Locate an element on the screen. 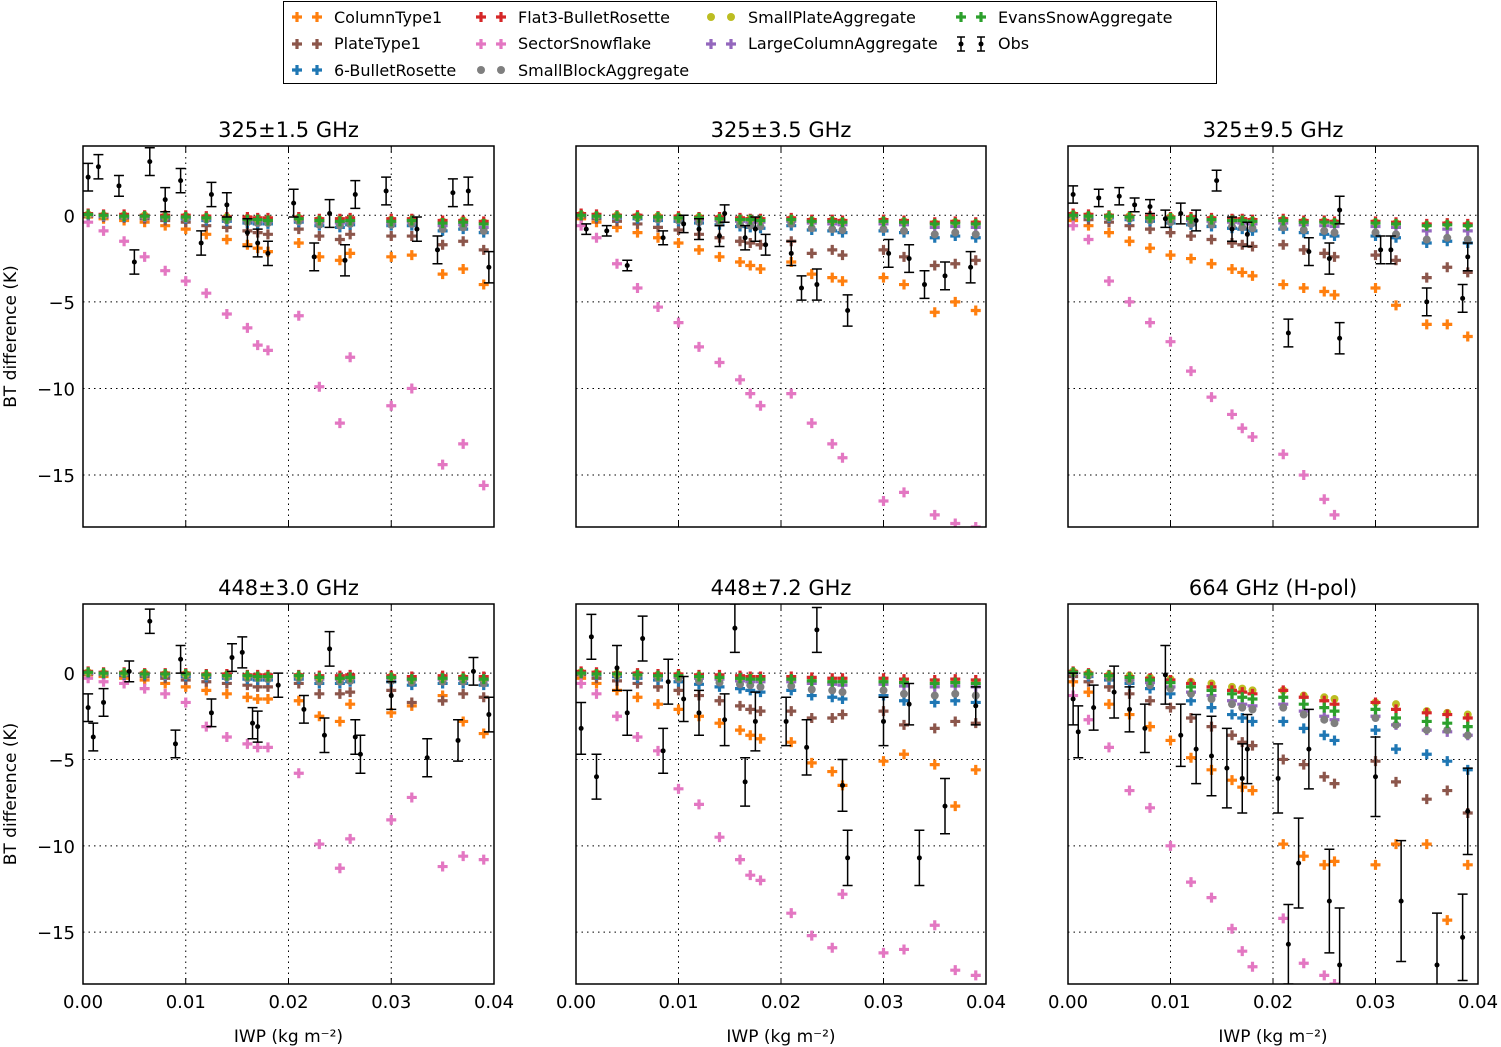  x-tick-label: 0.01 is located at coordinates (186, 1002).